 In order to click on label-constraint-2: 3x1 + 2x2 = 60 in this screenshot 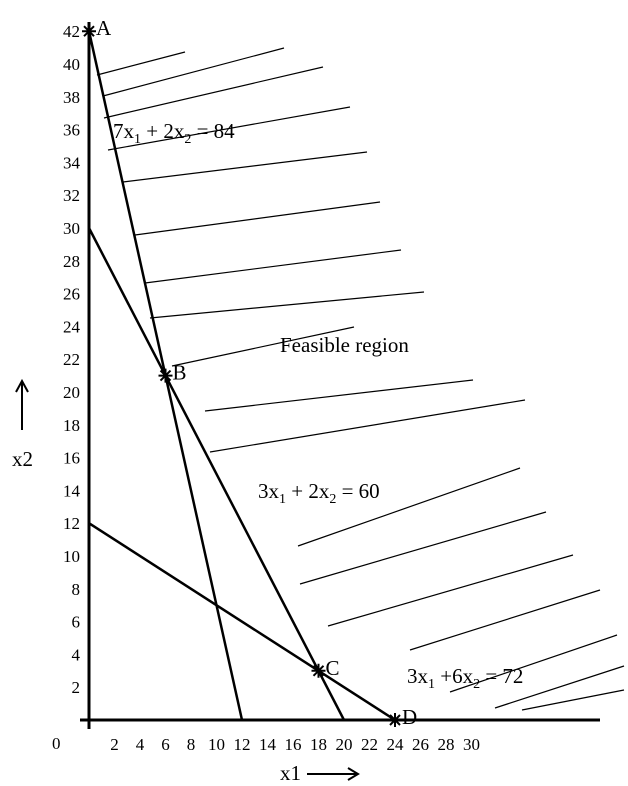, I will do `click(319, 493)`.